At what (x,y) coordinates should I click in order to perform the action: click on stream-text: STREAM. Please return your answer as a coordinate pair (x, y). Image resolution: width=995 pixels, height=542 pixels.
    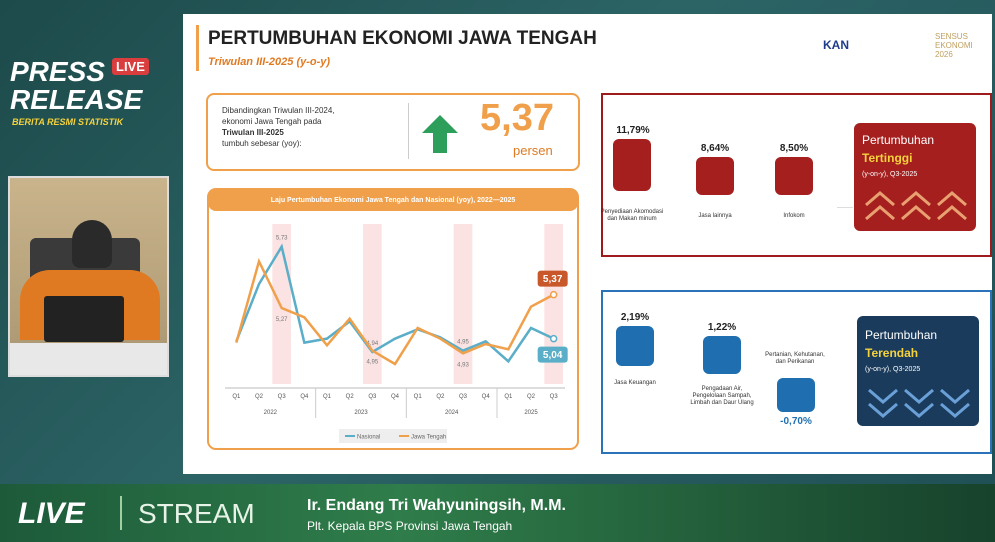
    Looking at the image, I should click on (196, 513).